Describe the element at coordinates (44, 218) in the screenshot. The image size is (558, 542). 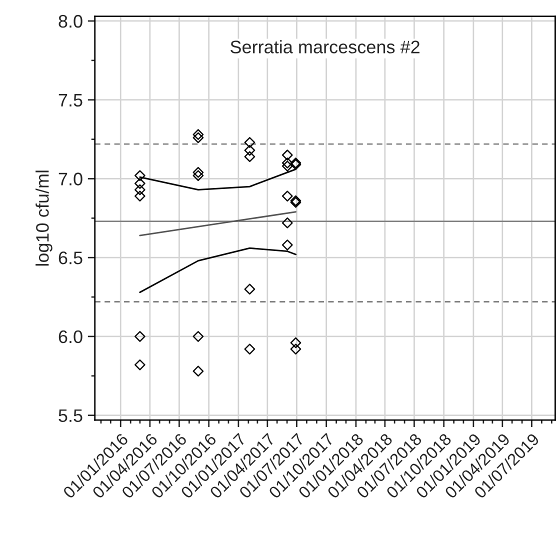
I see `y-axis-title: log10 cfu/ml` at that location.